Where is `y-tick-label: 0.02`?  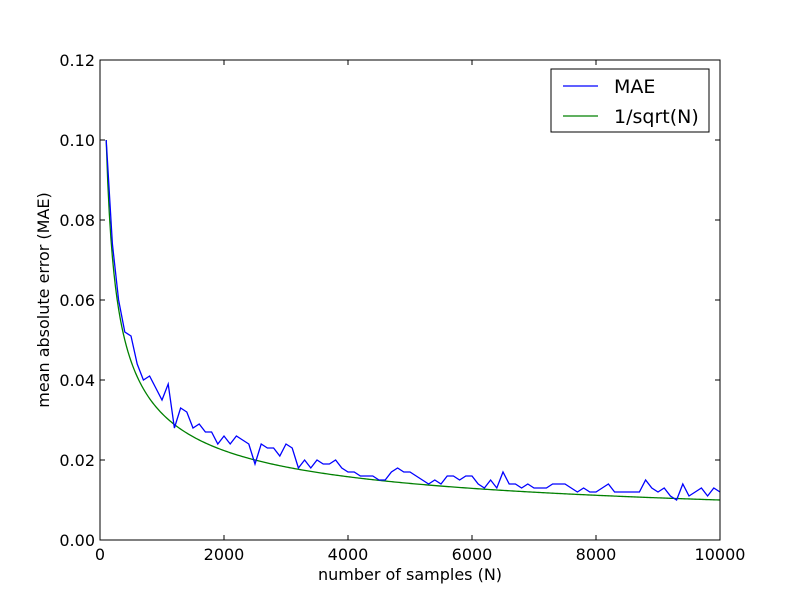
y-tick-label: 0.02 is located at coordinates (77, 460).